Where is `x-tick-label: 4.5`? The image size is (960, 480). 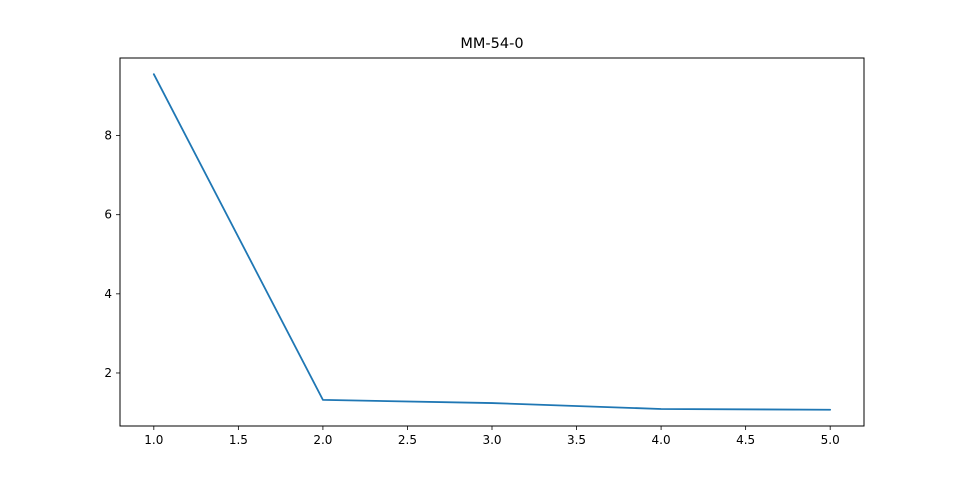 x-tick-label: 4.5 is located at coordinates (745, 440).